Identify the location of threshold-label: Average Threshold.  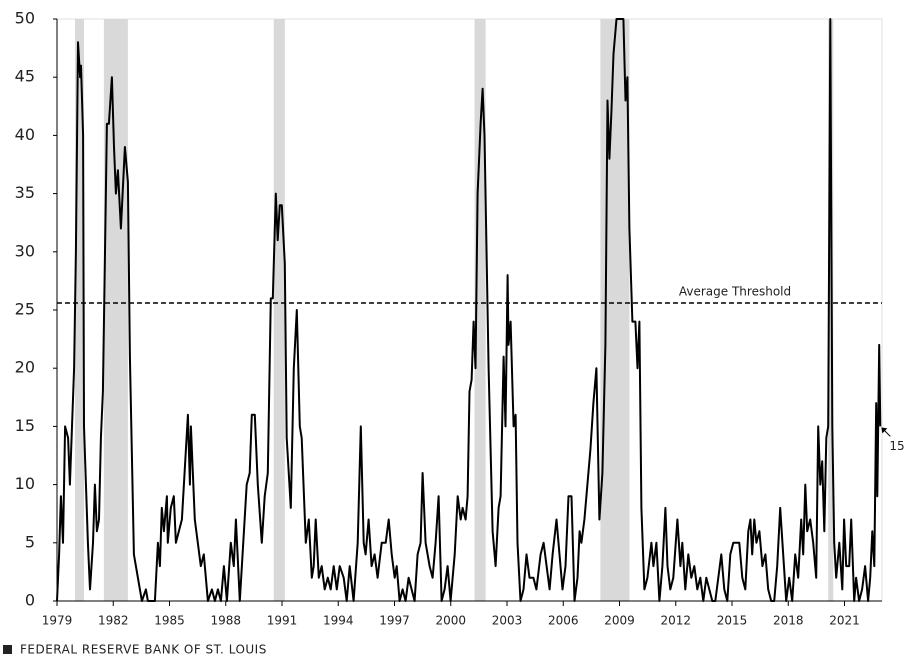
(735, 292).